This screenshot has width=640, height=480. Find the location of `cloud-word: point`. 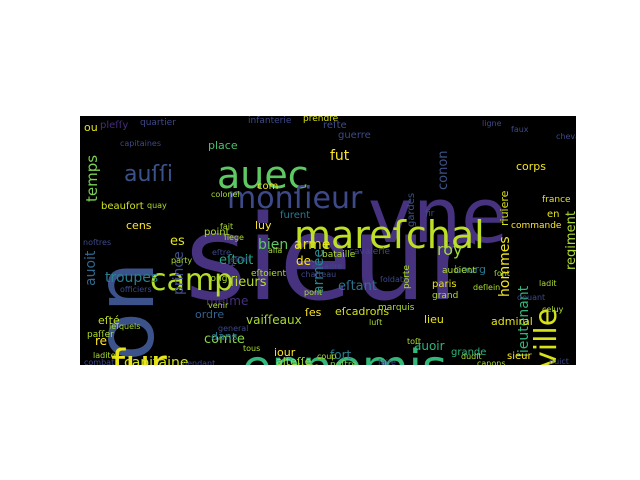

cloud-word: point is located at coordinates (217, 232).